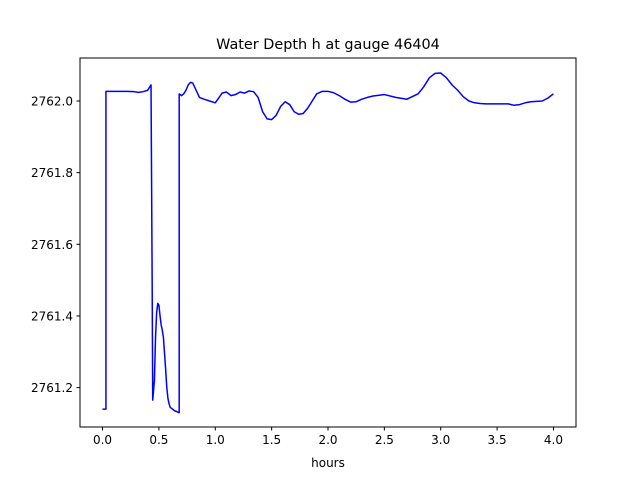 This screenshot has height=480, width=640. Describe the element at coordinates (102, 440) in the screenshot. I see `x-tick-label: 0.0` at that location.